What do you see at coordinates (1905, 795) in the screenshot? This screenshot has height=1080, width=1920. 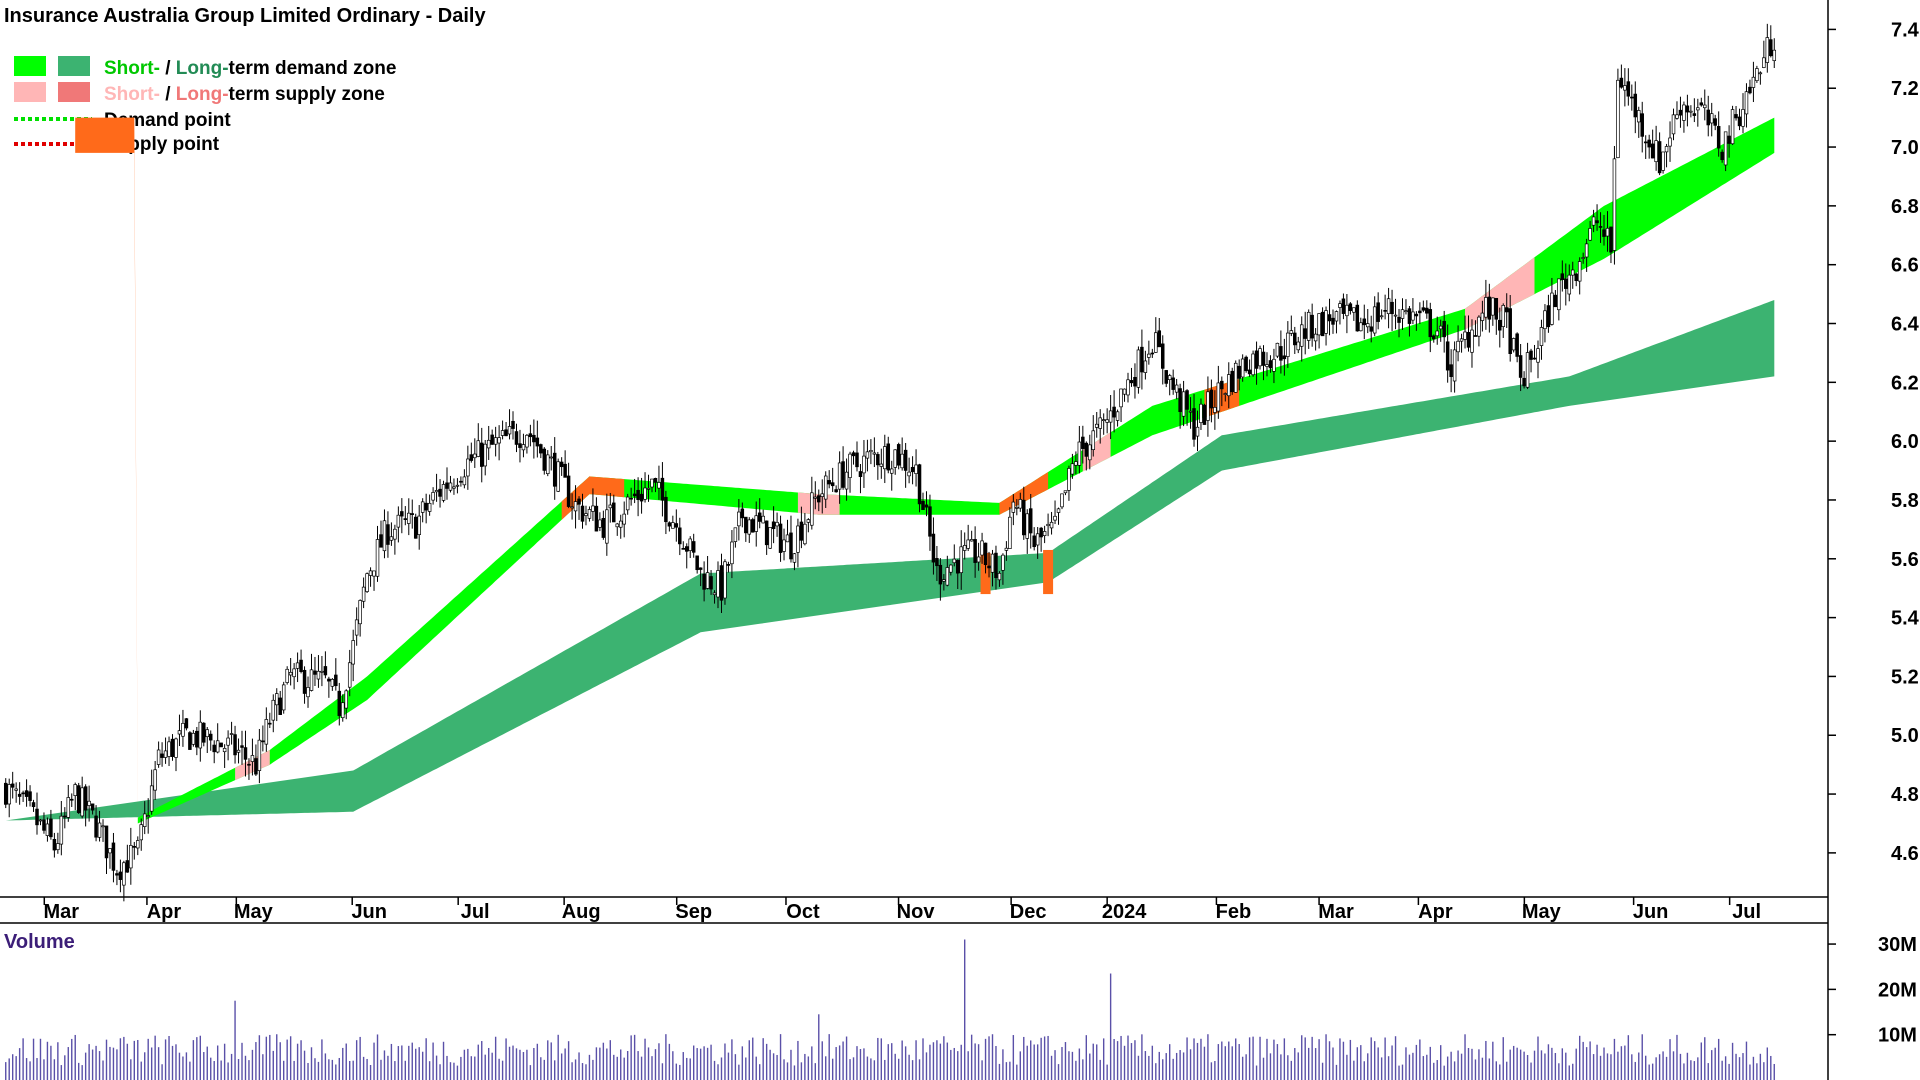 I see `price-tick-label-13: 4.8` at bounding box center [1905, 795].